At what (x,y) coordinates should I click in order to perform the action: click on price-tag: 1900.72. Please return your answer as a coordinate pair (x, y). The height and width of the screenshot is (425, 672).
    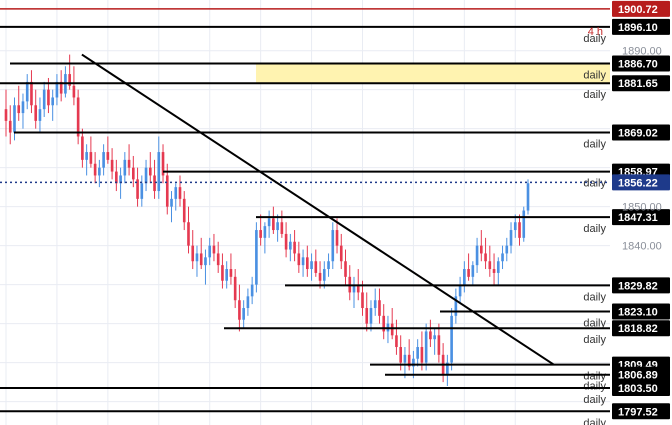
    Looking at the image, I should click on (641, 8).